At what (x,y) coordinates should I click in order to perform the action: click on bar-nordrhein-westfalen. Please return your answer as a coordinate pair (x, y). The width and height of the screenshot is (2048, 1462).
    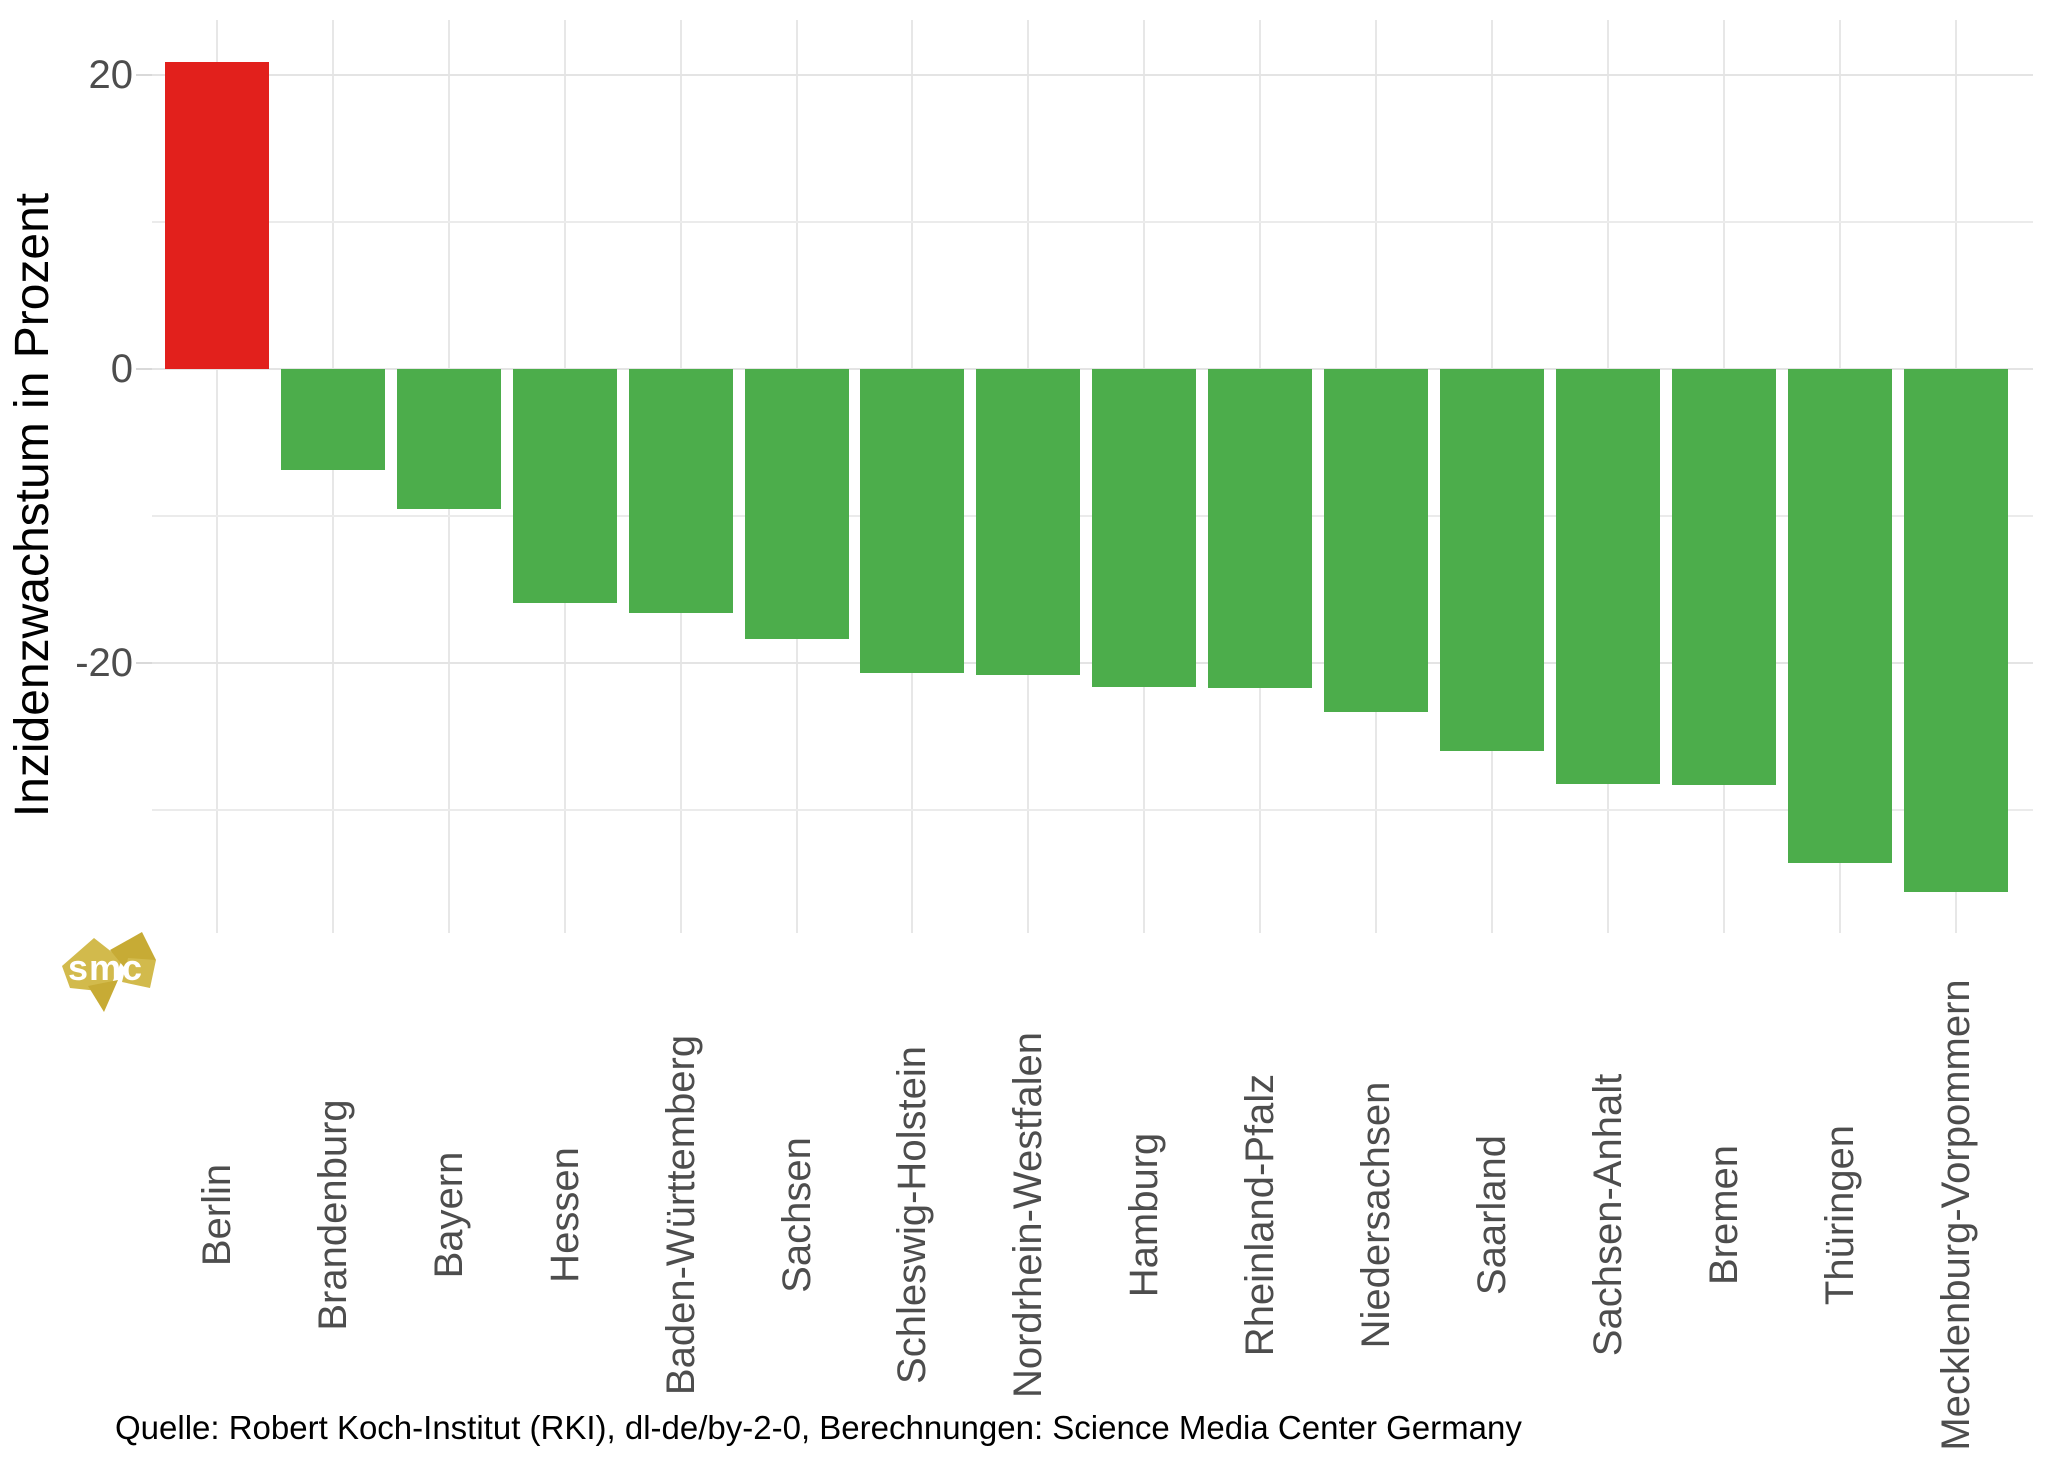
    Looking at the image, I should click on (1028, 522).